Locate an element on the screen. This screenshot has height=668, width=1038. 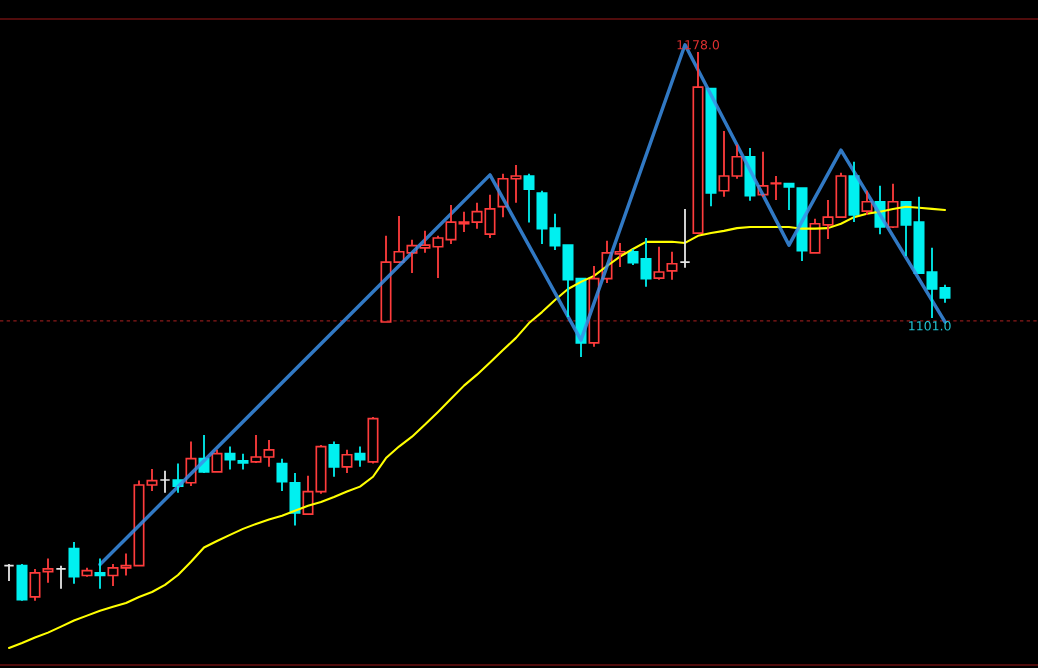
annotation: 1178.0 is located at coordinates (698, 45).